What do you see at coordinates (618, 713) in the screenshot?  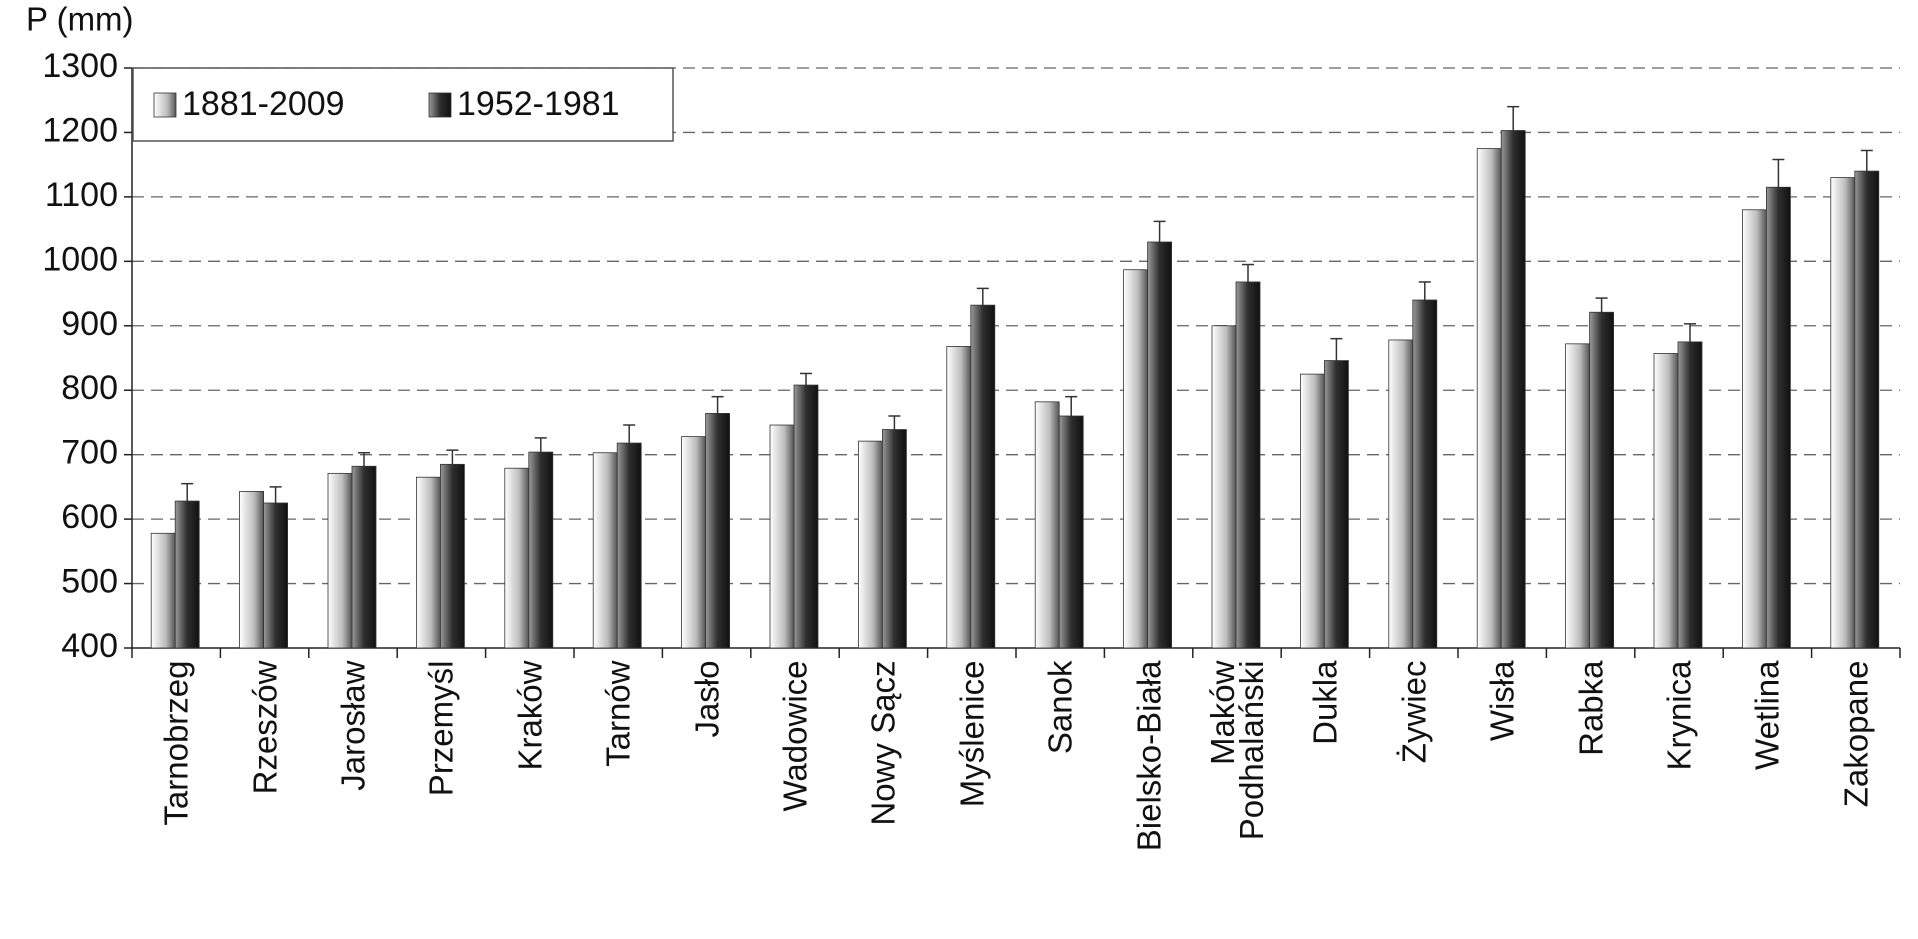 I see `x-tick-label: Tarnów` at bounding box center [618, 713].